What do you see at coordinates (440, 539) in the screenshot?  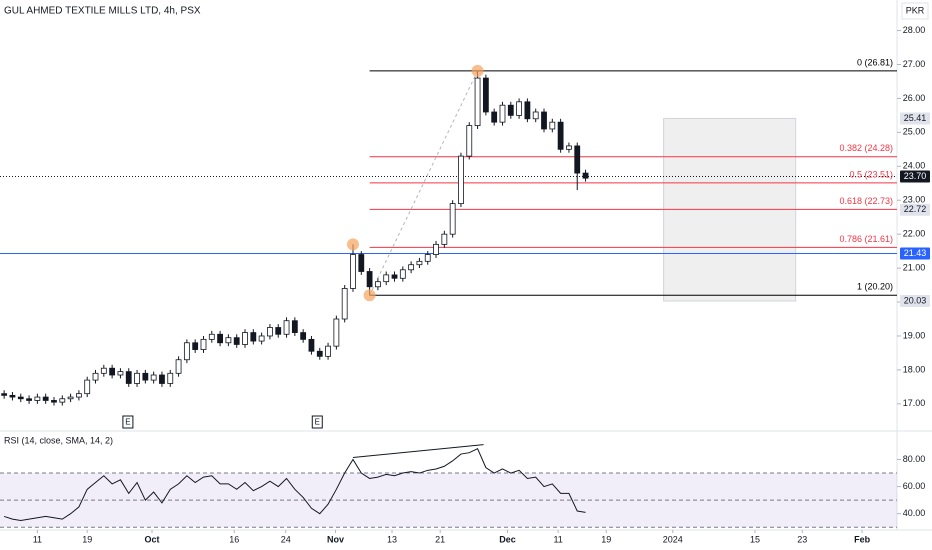 I see `x-tick-label: 21` at bounding box center [440, 539].